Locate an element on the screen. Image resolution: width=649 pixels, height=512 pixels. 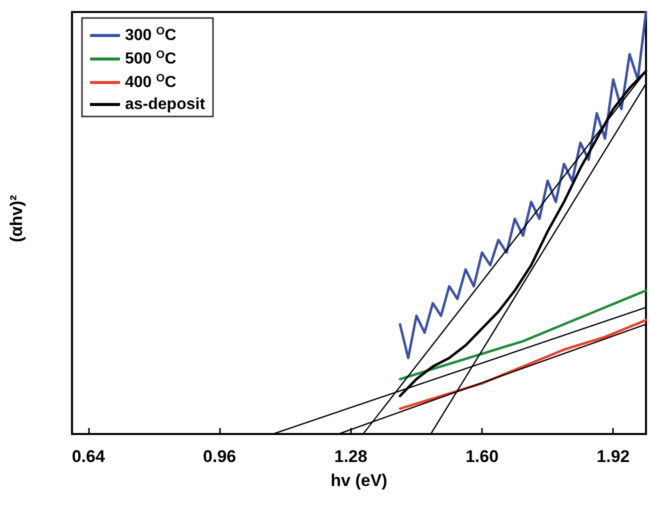
x-tick-label: 1.92 is located at coordinates (613, 456).